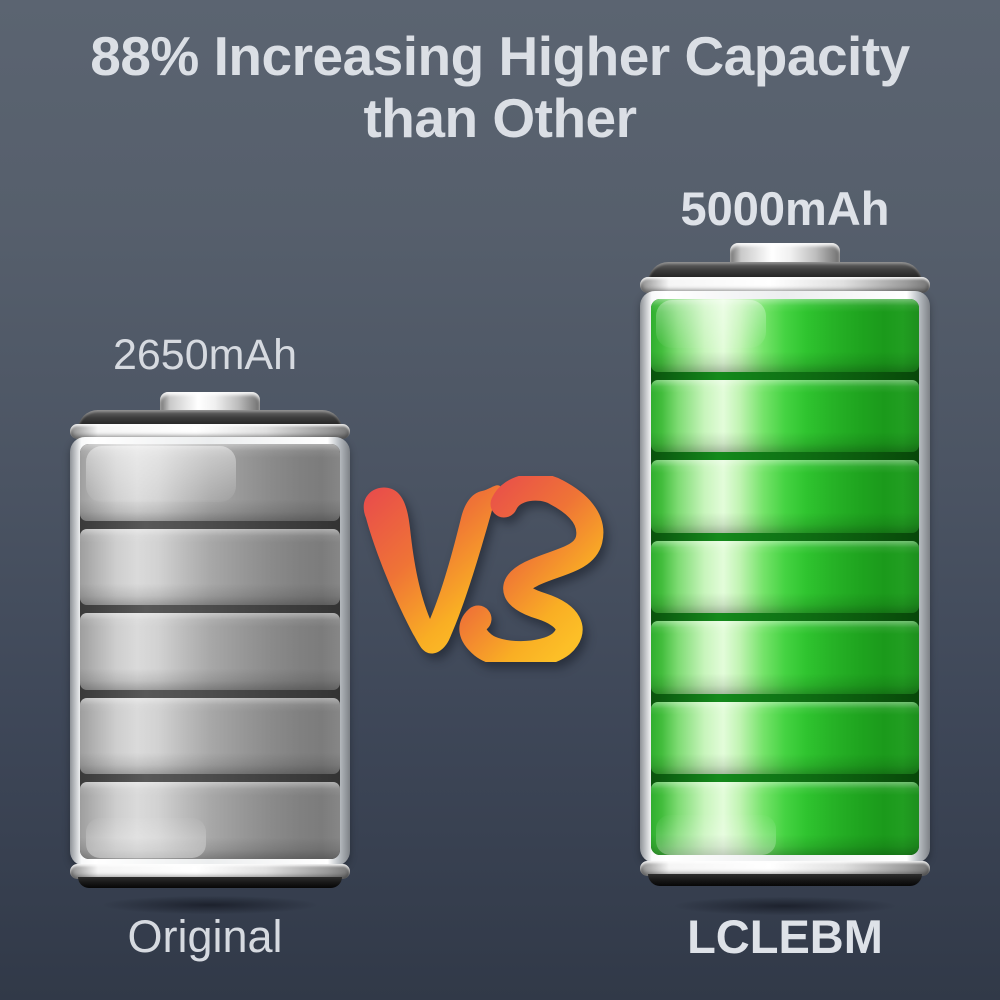  What do you see at coordinates (432, 569) in the screenshot?
I see `vs-letter-v` at bounding box center [432, 569].